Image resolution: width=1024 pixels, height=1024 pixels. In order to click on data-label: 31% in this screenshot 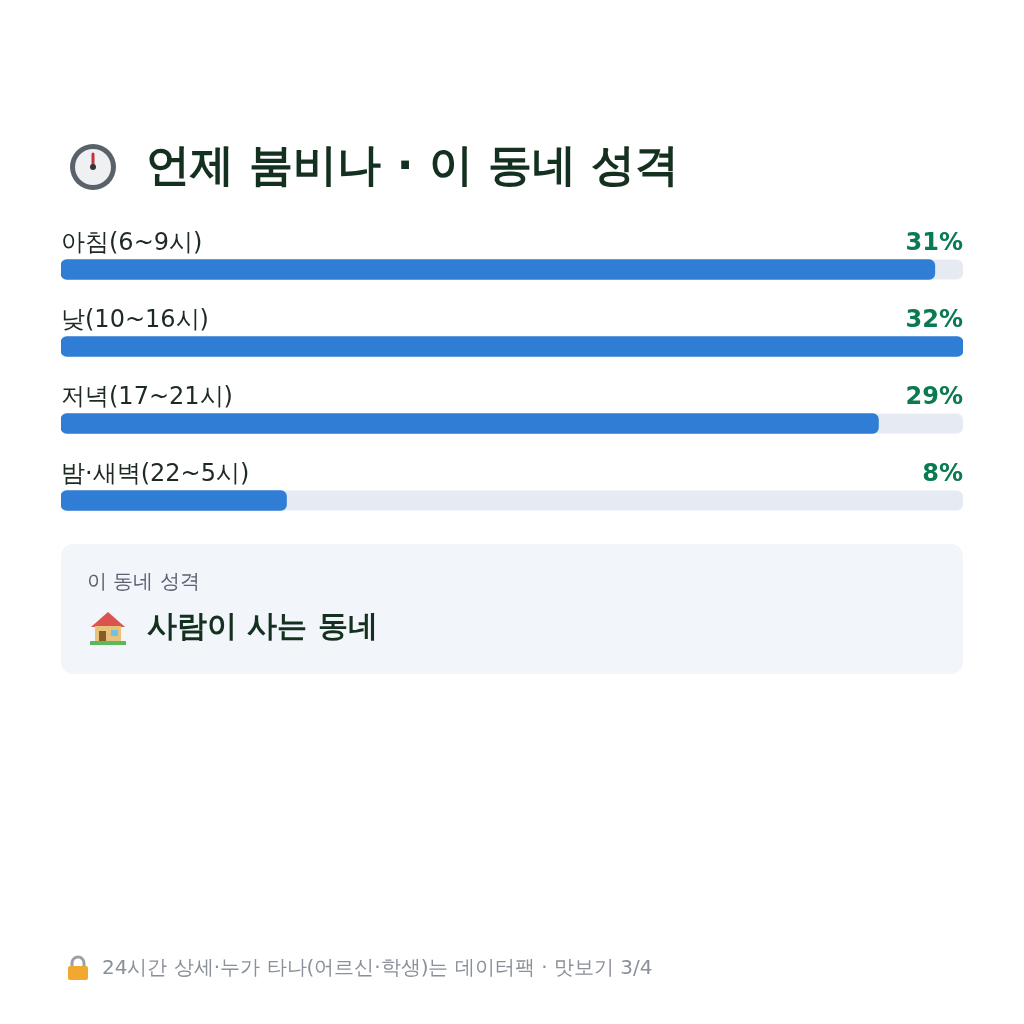, I will do `click(934, 241)`.